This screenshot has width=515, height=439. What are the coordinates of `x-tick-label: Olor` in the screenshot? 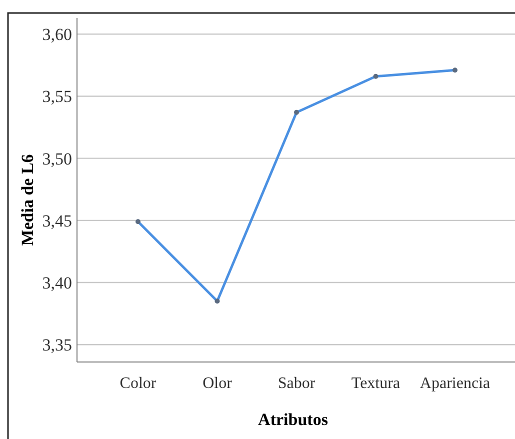 It's located at (217, 383).